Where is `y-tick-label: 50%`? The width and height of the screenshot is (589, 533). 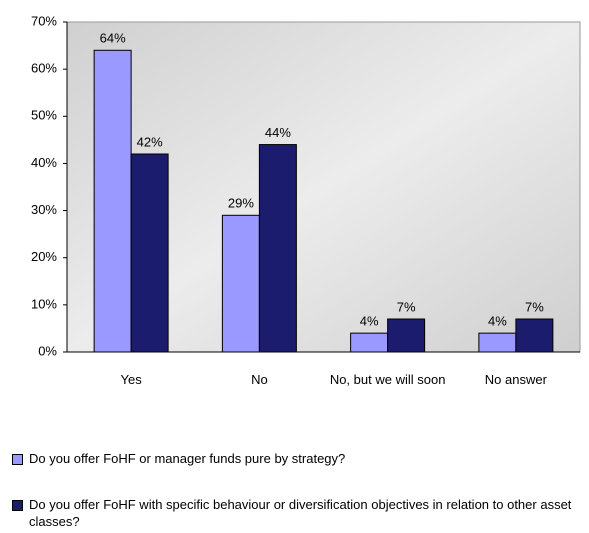 y-tick-label: 50% is located at coordinates (44, 115).